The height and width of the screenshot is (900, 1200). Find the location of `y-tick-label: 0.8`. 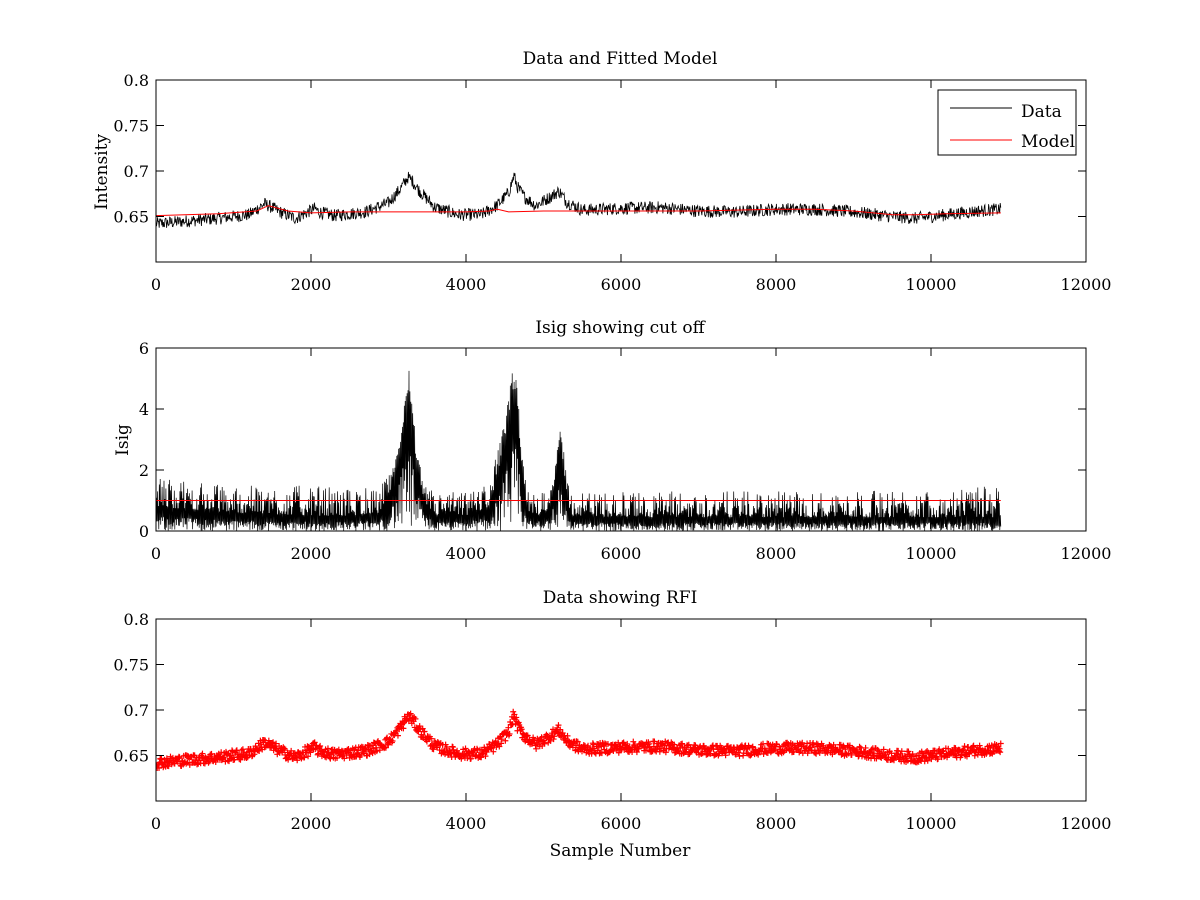

y-tick-label: 0.8 is located at coordinates (136, 80).